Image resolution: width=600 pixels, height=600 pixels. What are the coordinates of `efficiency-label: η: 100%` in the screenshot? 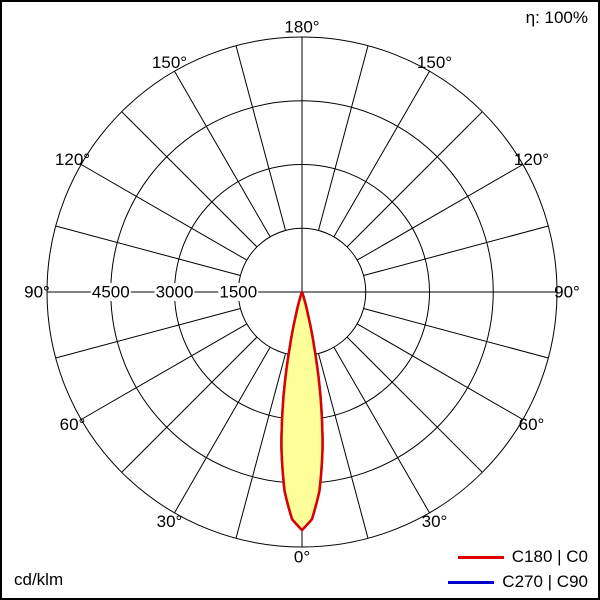 It's located at (556, 17).